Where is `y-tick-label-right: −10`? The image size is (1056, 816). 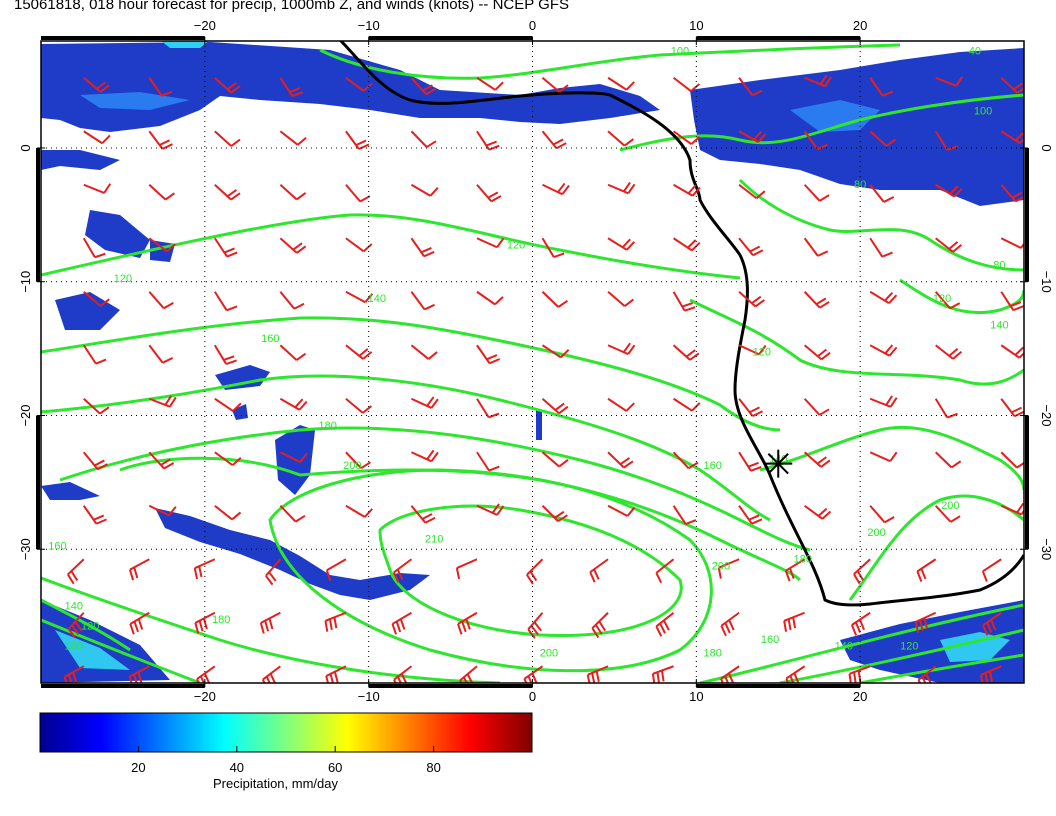 y-tick-label-right: −10 is located at coordinates (1046, 282).